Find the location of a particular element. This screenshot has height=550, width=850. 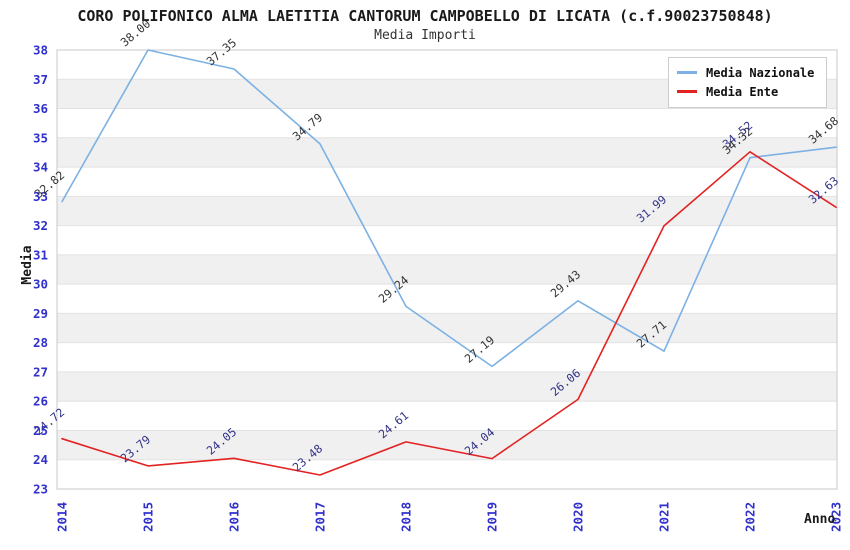

legend-item-media-ente: Media Ente is located at coordinates (745, 91).